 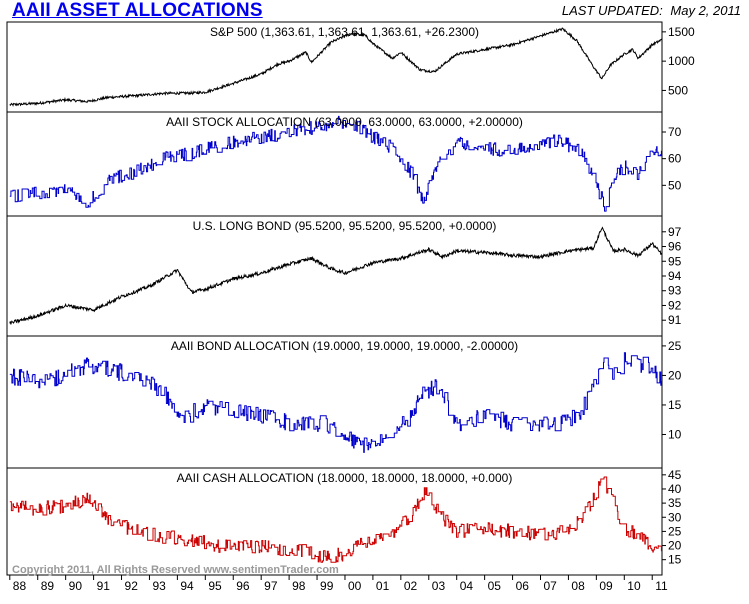 I want to click on x-tick-label: 01, so click(x=383, y=586).